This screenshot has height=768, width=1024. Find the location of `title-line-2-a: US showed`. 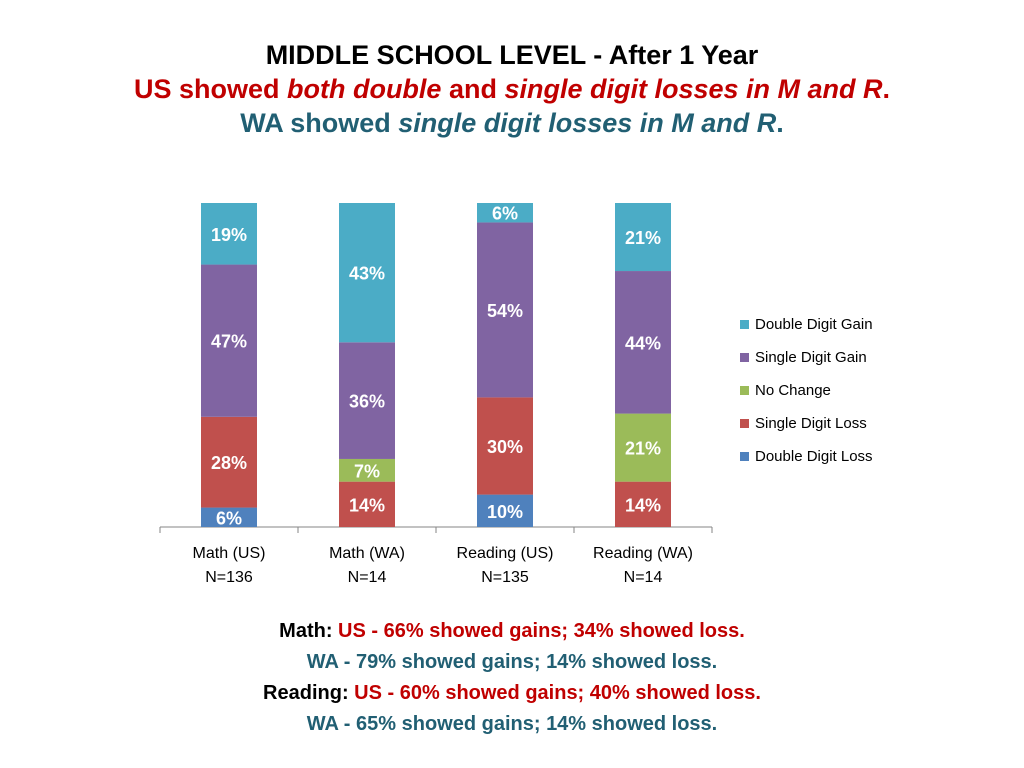

title-line-2-a: US showed is located at coordinates (210, 89).